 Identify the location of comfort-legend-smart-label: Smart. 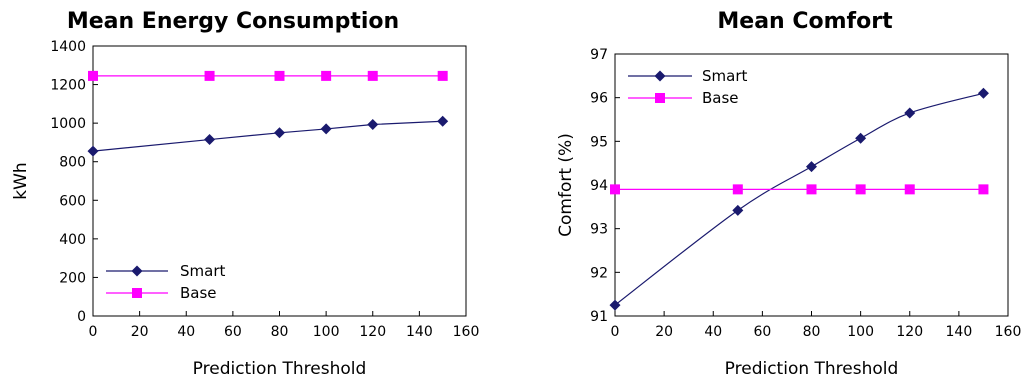
(724, 76).